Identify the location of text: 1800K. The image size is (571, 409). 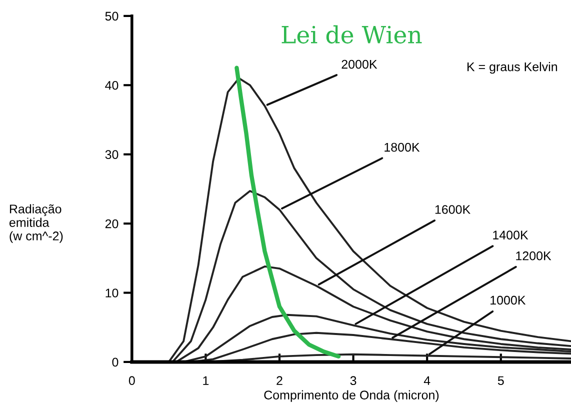
(402, 147).